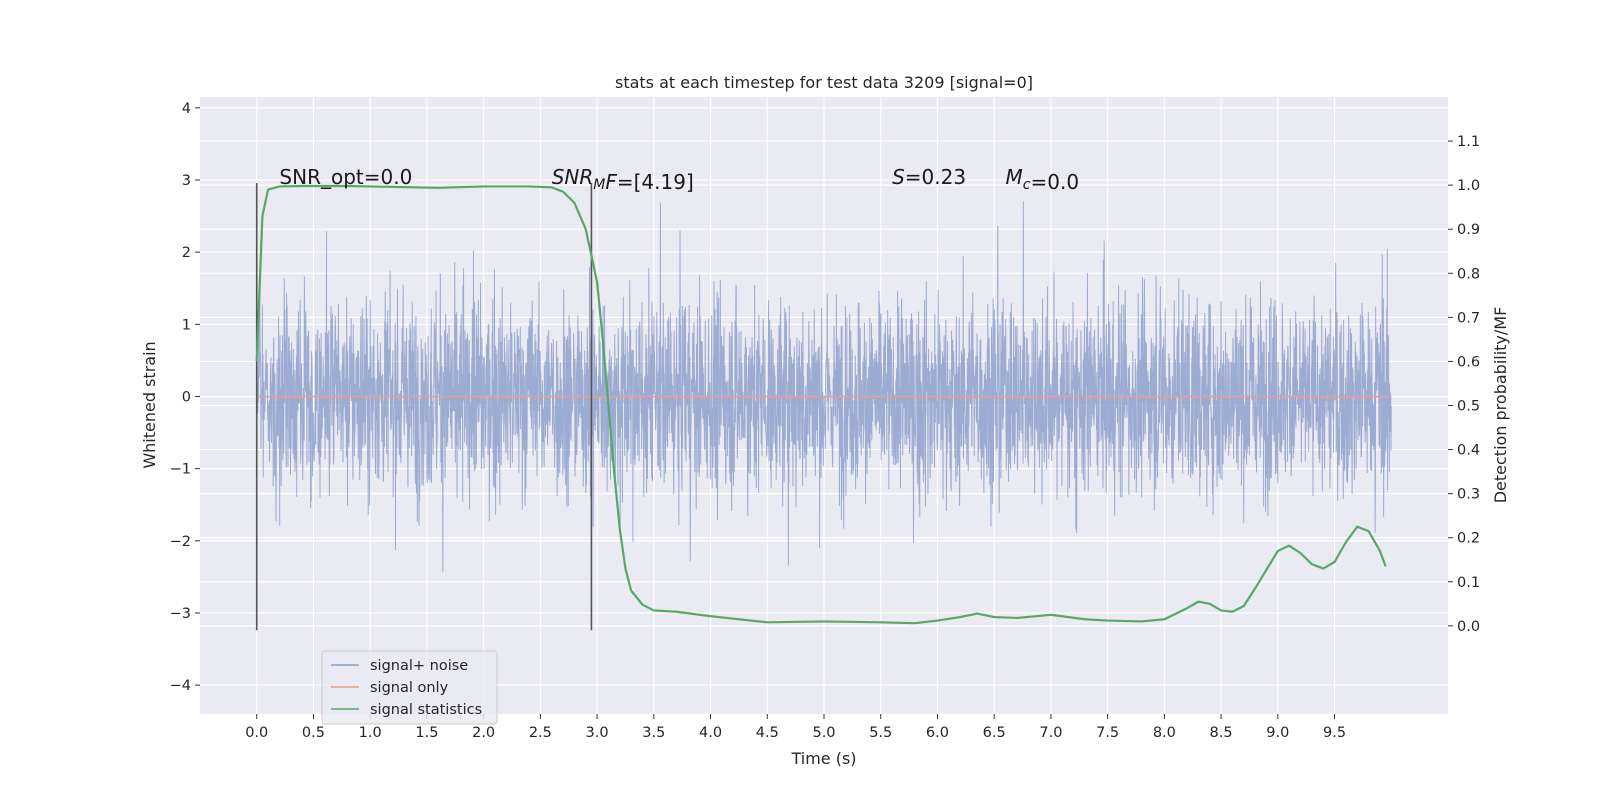  What do you see at coordinates (898, 177) in the screenshot?
I see `annotation-italic: S` at bounding box center [898, 177].